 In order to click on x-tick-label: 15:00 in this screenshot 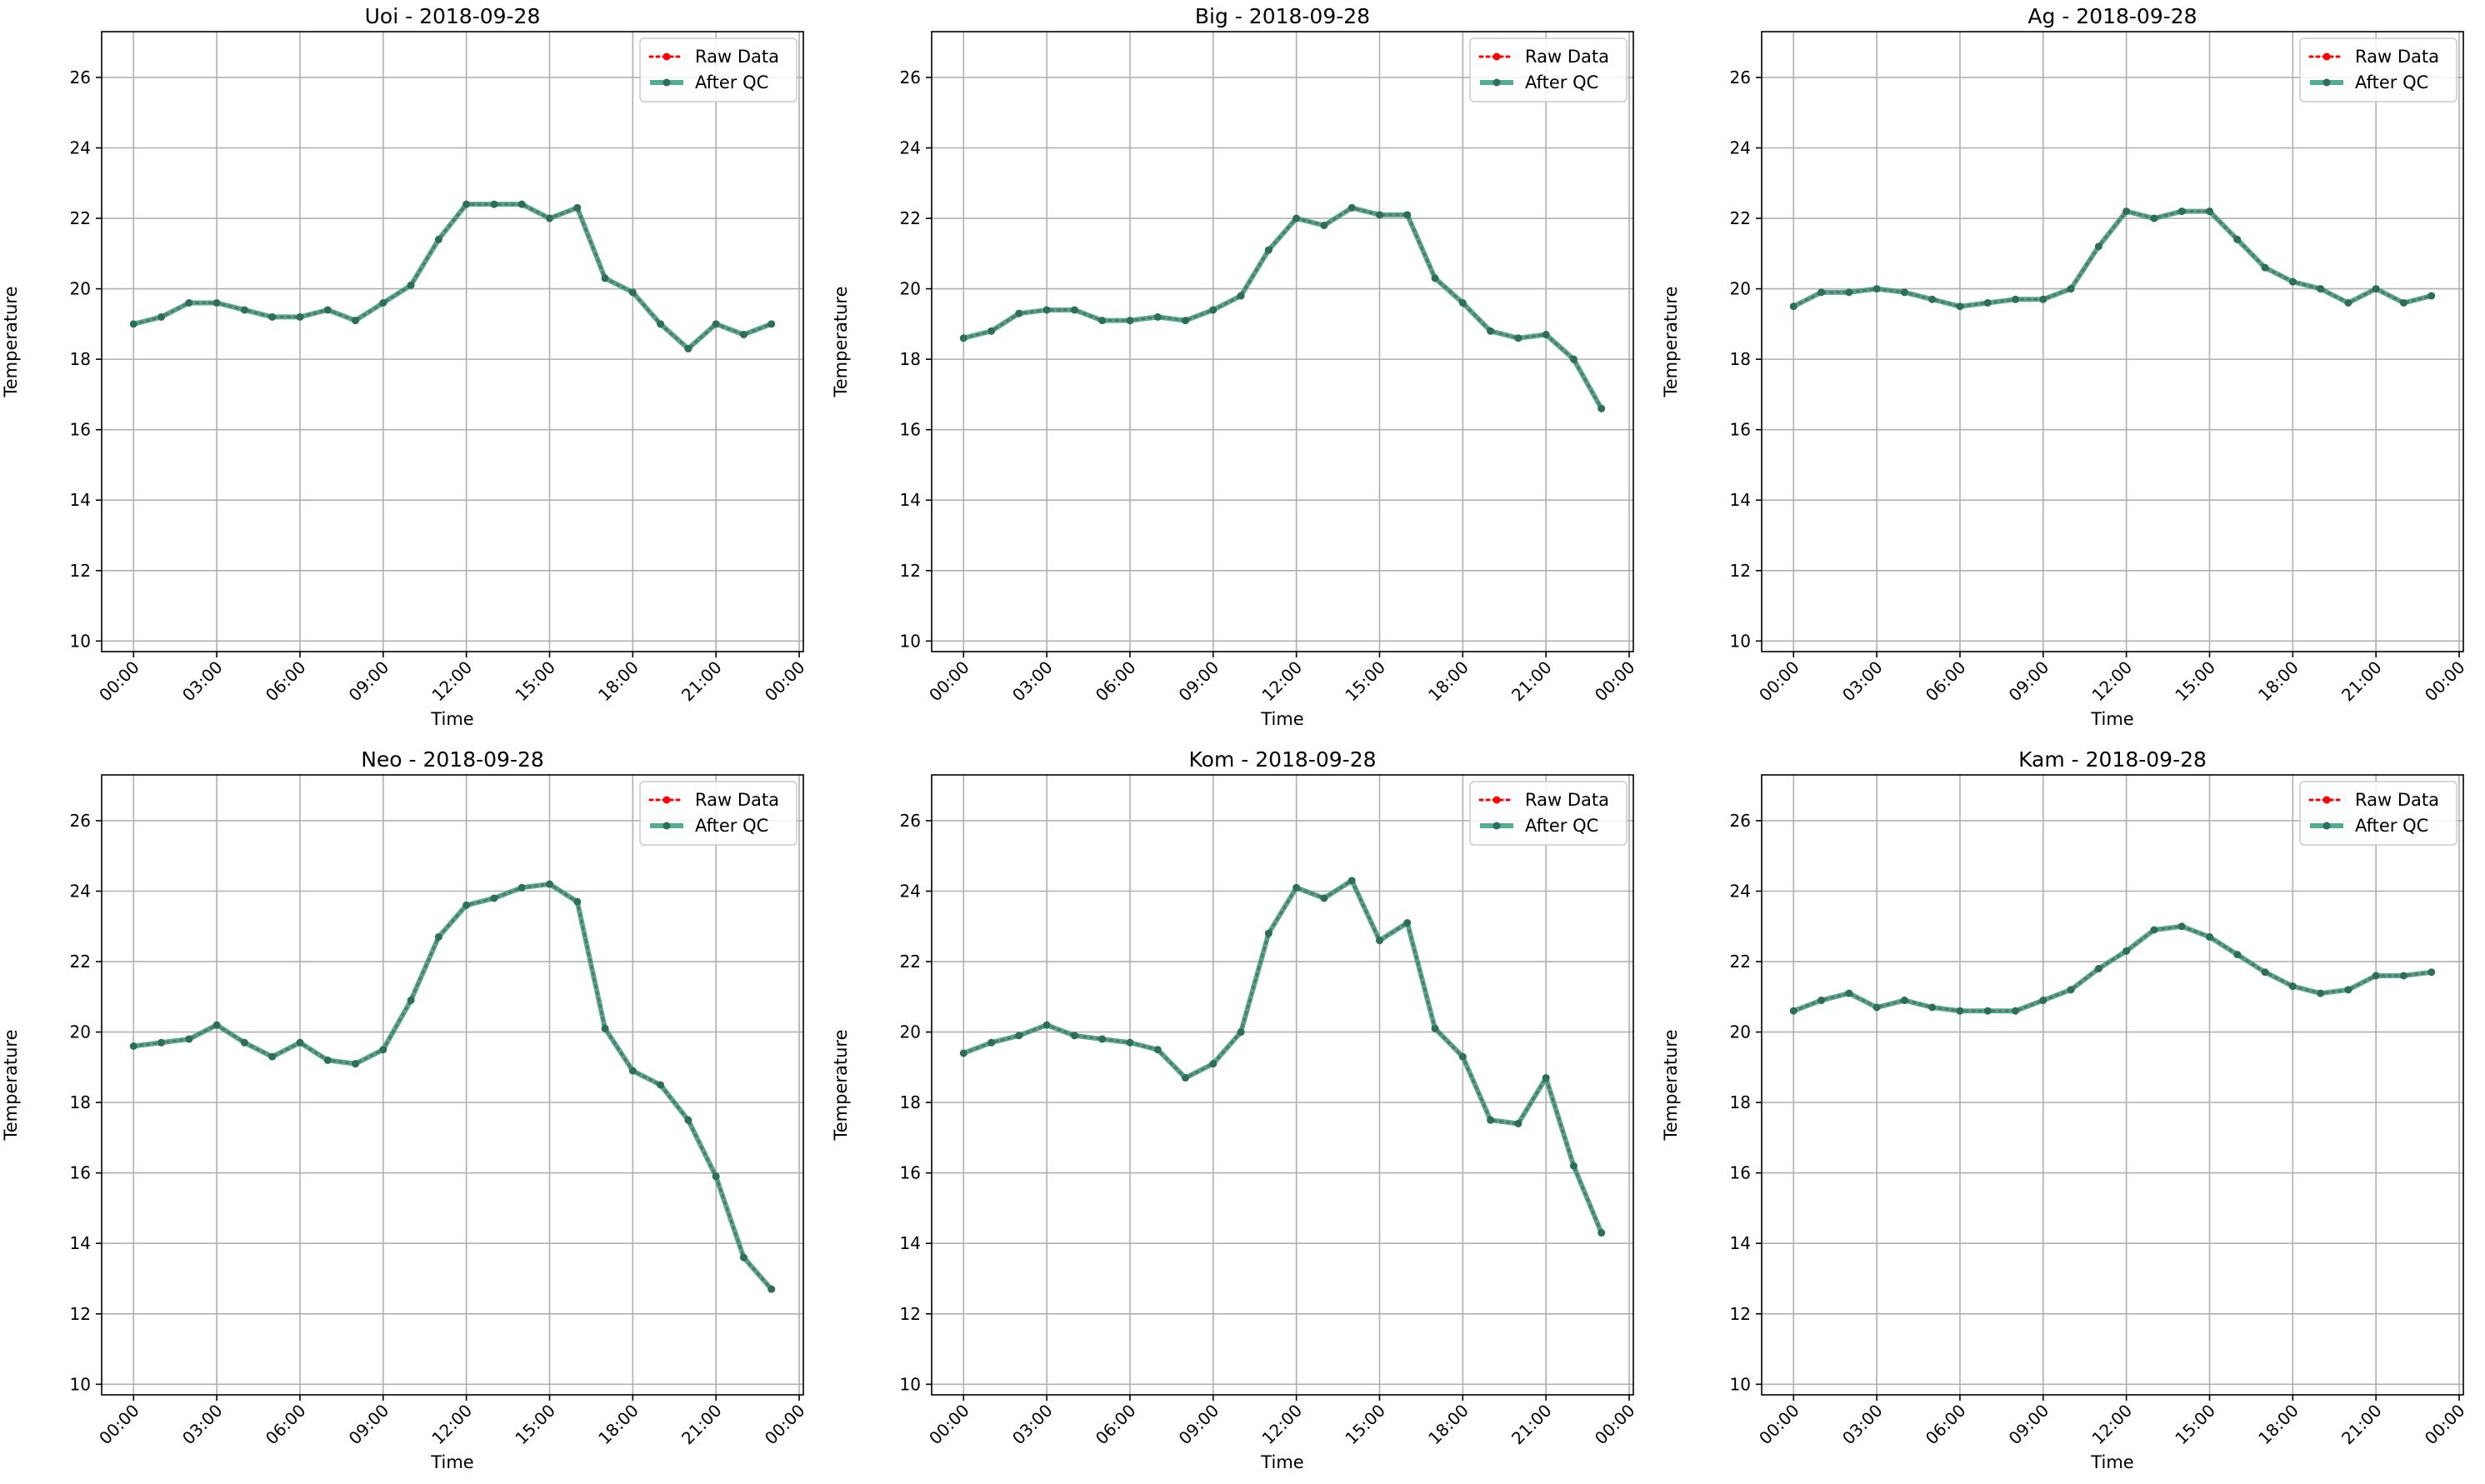, I will do `click(1365, 681)`.